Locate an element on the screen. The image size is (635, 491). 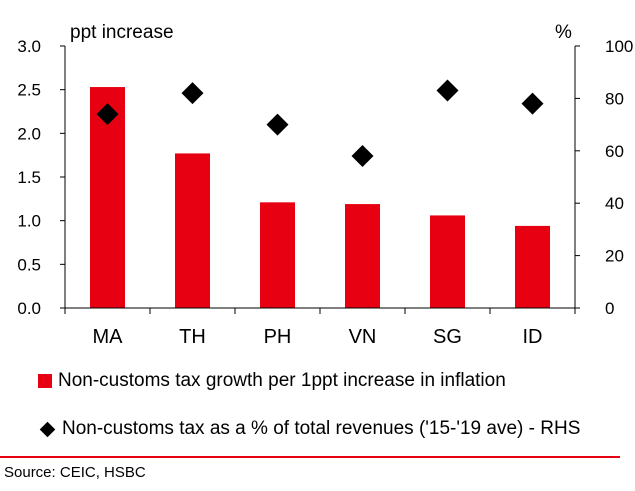
left-axis-unit: ppt increase is located at coordinates (122, 32).